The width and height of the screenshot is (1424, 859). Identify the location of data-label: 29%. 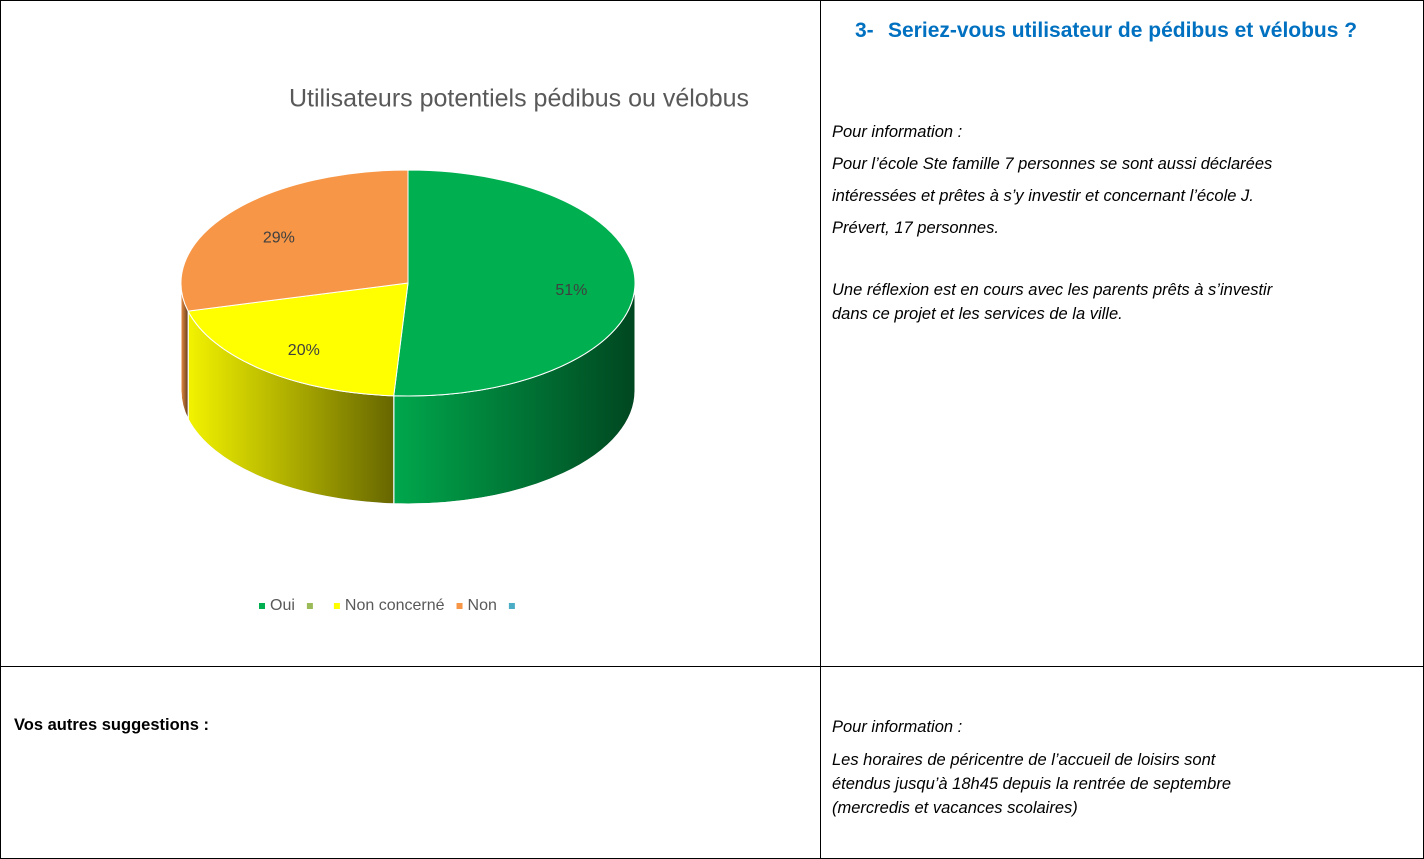
(279, 237).